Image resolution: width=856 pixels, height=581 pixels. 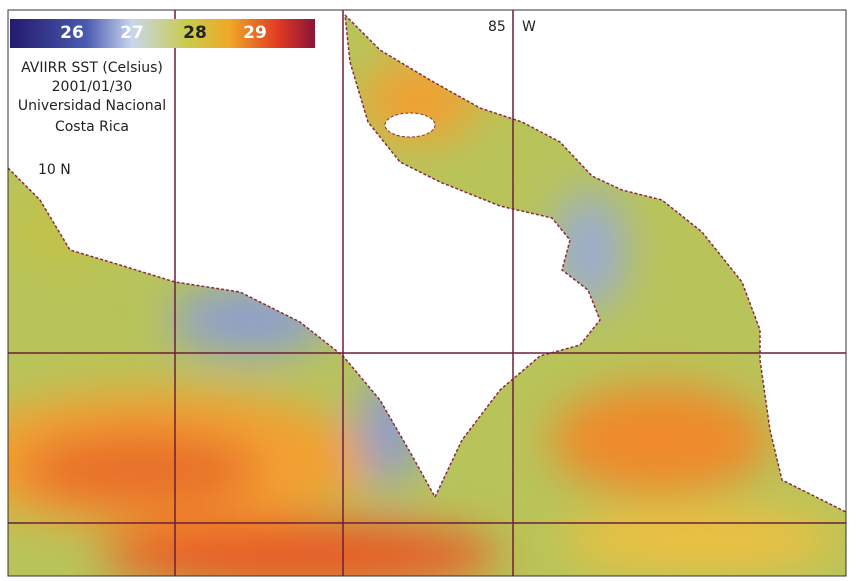 I want to click on colorbar, so click(x=162, y=33).